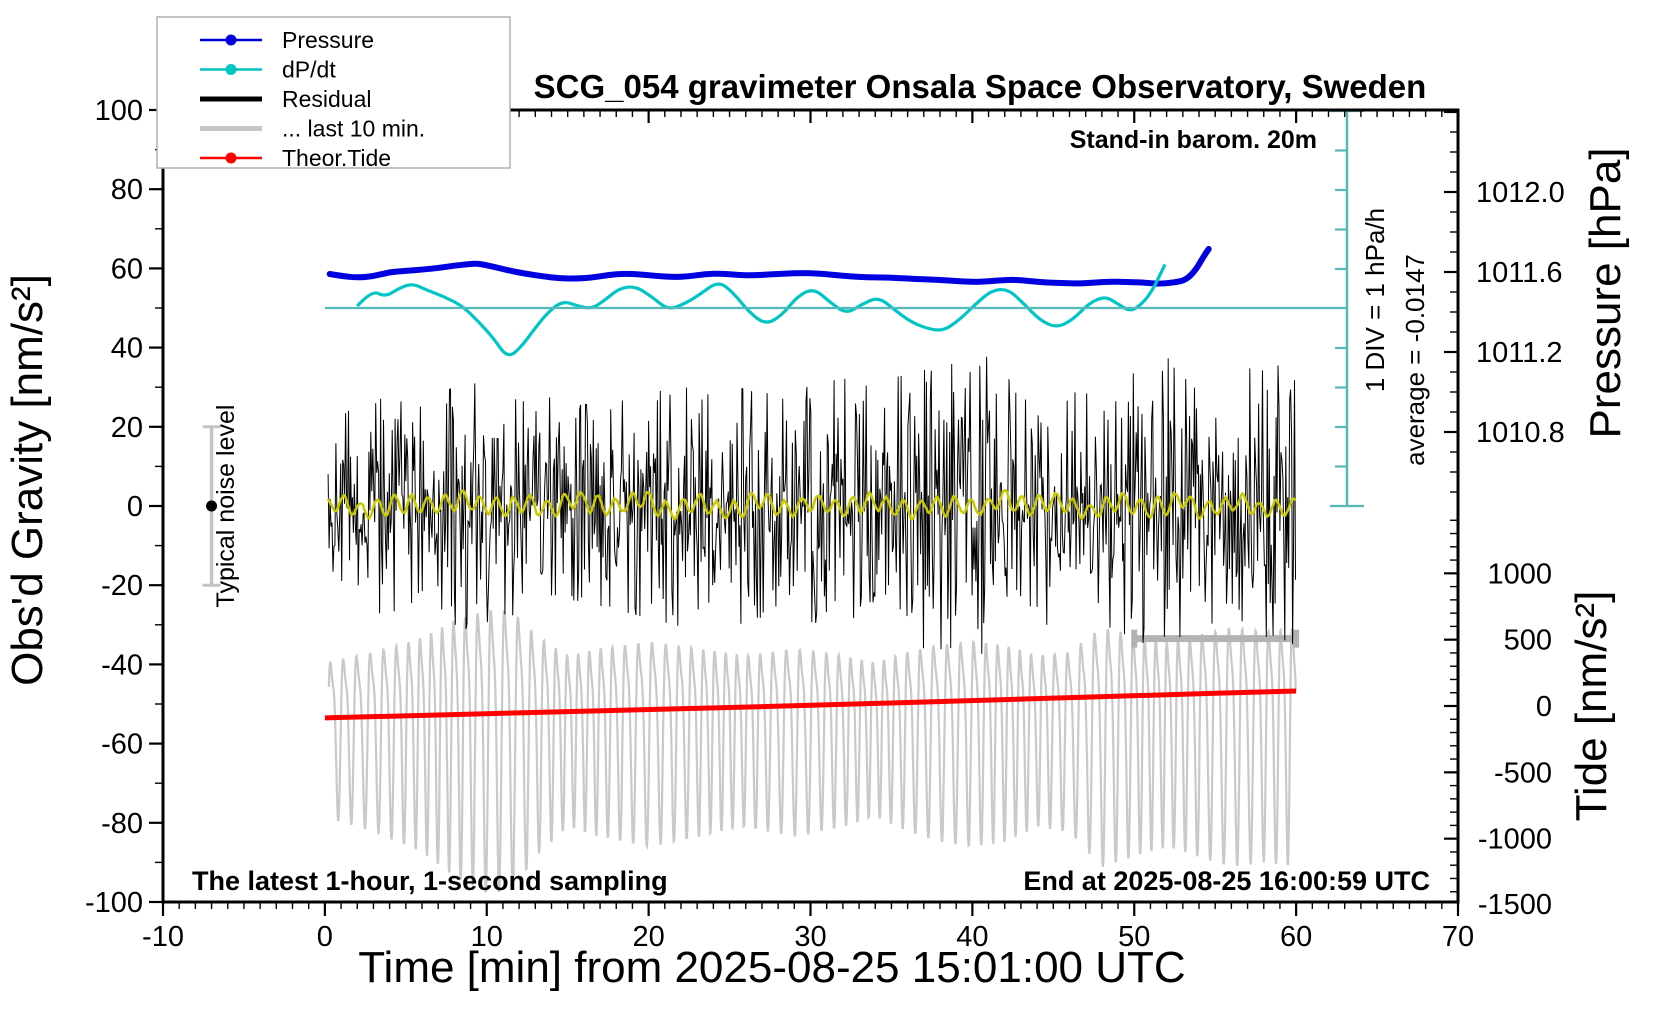 This screenshot has width=1660, height=1025. Describe the element at coordinates (1415, 360) in the screenshot. I see `average-label: average = -0.0147` at that location.